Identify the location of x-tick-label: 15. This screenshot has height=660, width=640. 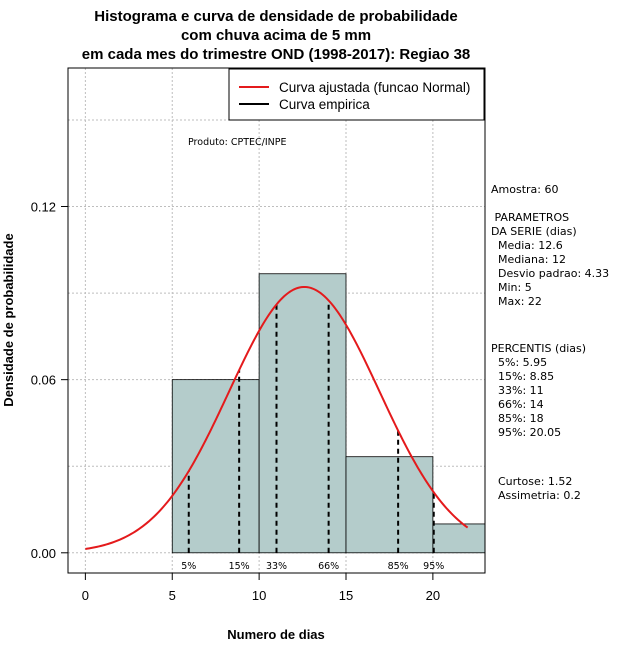
(346, 595).